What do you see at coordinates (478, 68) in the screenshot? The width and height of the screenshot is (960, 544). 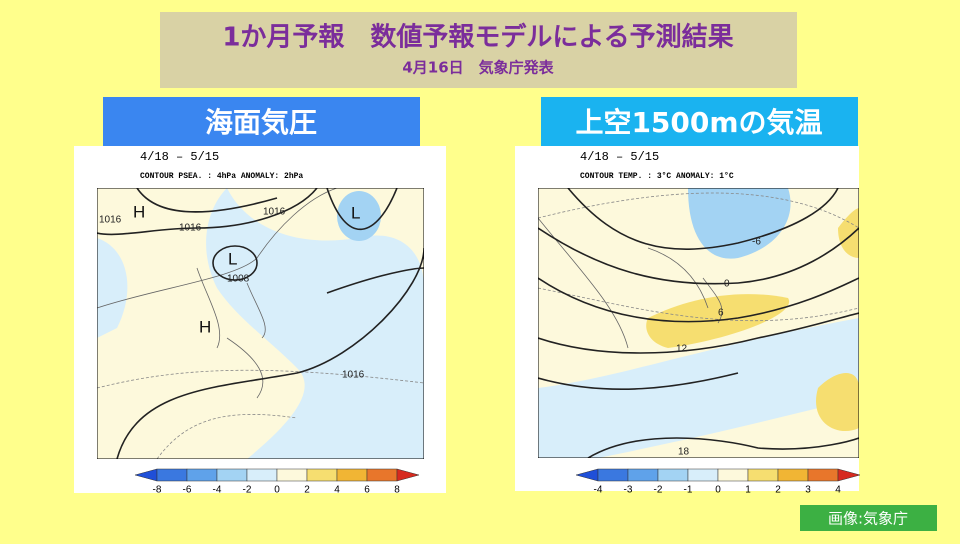 I see `subtitle: 4月16日 気象庁発表` at bounding box center [478, 68].